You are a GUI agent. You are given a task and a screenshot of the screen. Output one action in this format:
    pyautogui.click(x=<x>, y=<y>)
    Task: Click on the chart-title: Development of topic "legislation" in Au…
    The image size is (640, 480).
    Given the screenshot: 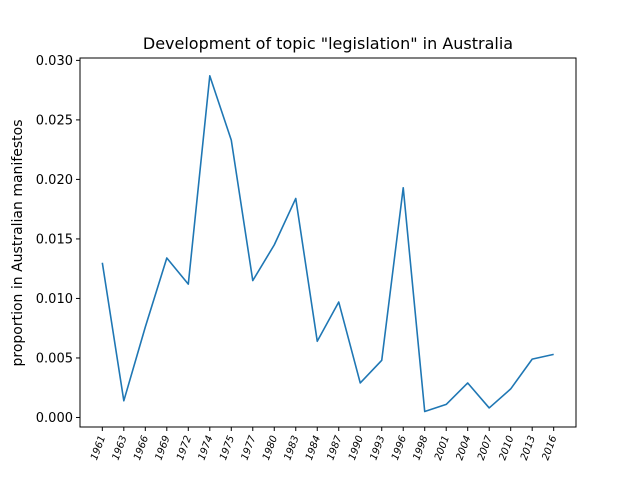 What is the action you would take?
    pyautogui.click(x=328, y=43)
    